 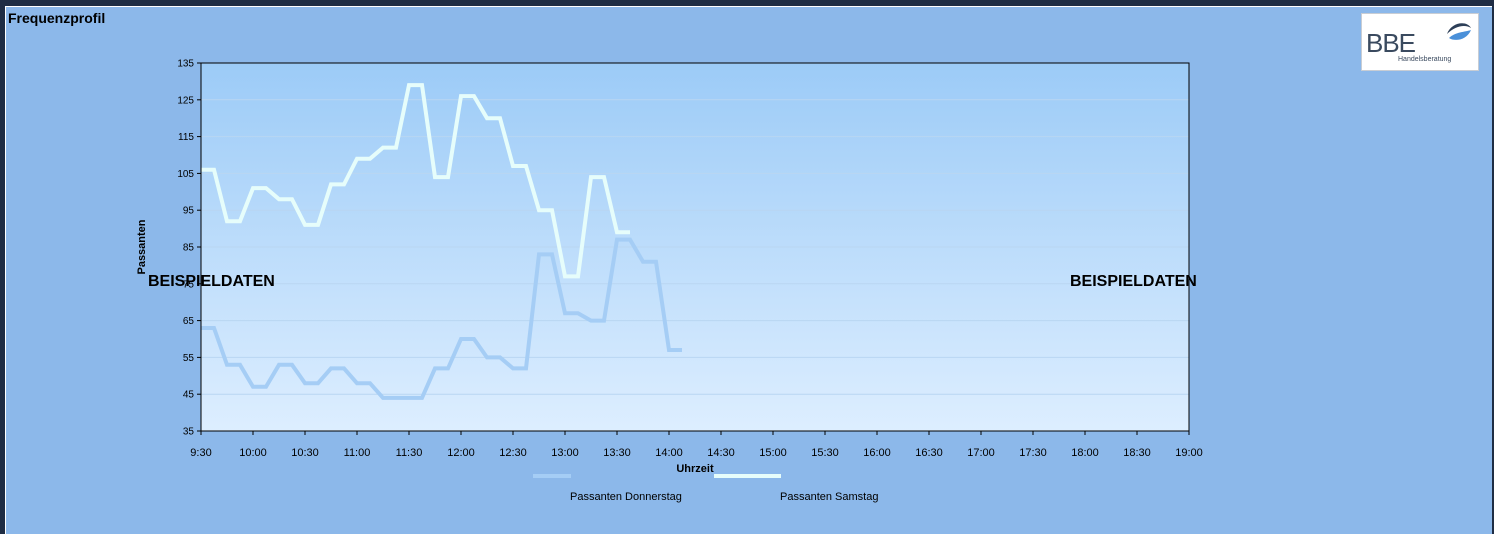 What do you see at coordinates (626, 497) in the screenshot?
I see `legend-label-donnerstag: Passanten Donnerstag` at bounding box center [626, 497].